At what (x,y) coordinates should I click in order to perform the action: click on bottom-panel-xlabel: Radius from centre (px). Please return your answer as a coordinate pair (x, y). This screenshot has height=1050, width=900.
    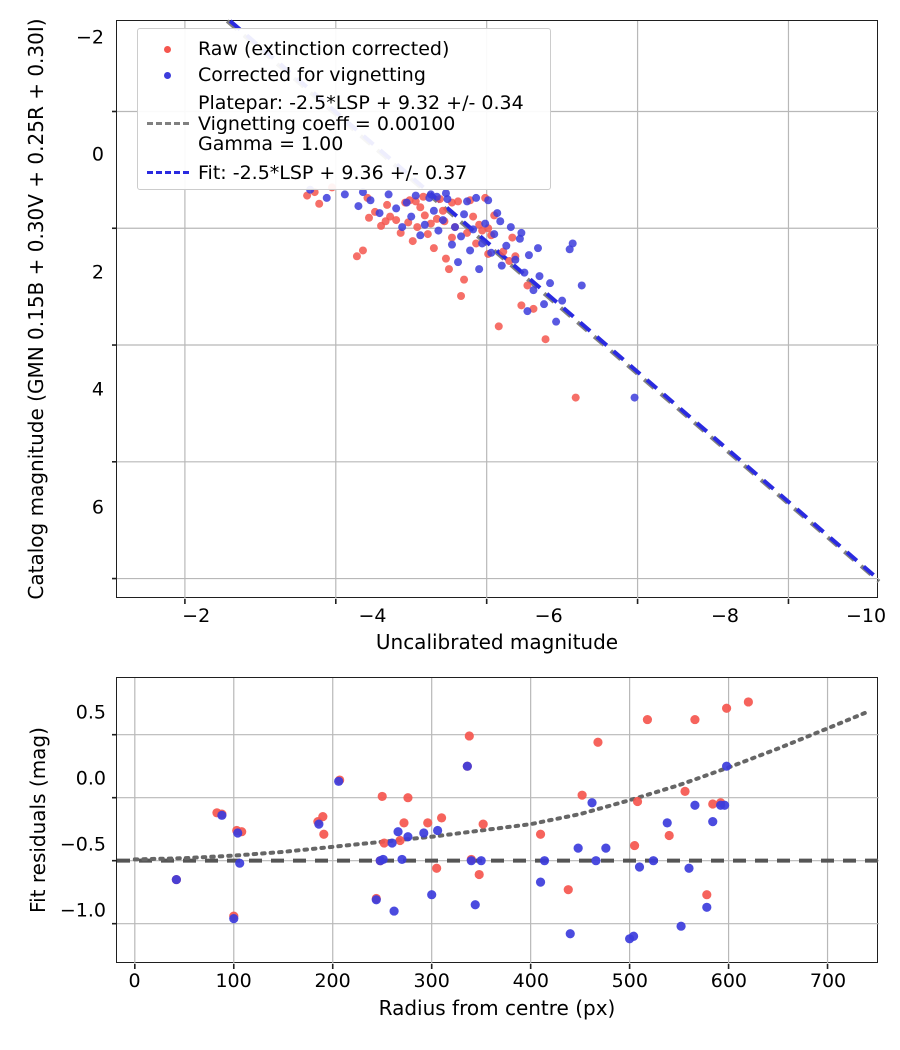
    Looking at the image, I should click on (497, 1008).